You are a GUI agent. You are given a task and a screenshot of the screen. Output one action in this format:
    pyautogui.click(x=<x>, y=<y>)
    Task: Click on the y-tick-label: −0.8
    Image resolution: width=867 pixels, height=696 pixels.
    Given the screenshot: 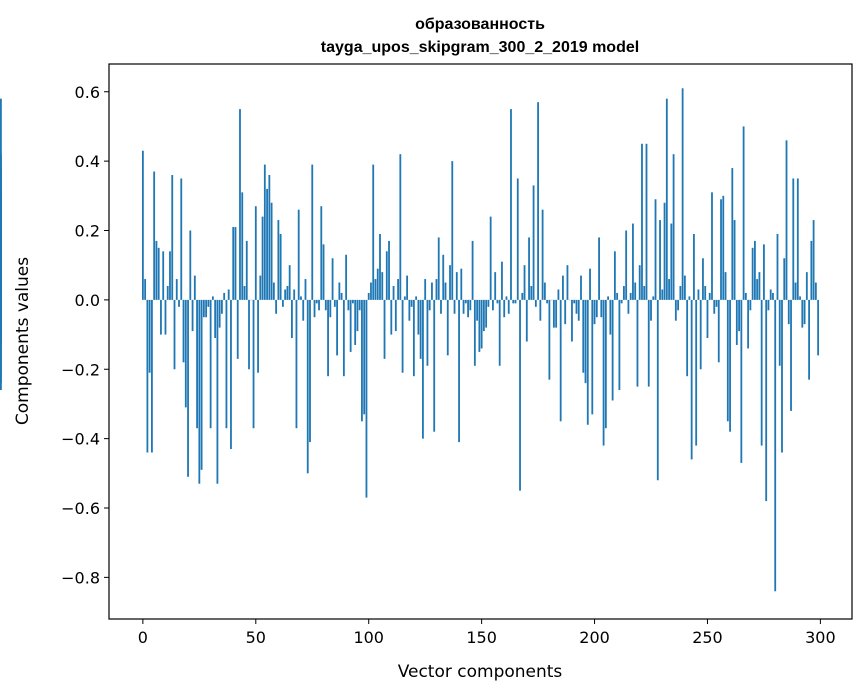 What is the action you would take?
    pyautogui.click(x=80, y=577)
    